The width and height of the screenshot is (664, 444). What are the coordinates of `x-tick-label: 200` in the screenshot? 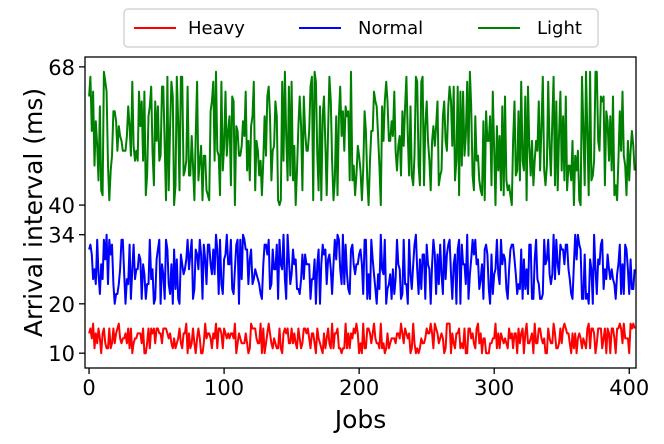 It's located at (359, 388).